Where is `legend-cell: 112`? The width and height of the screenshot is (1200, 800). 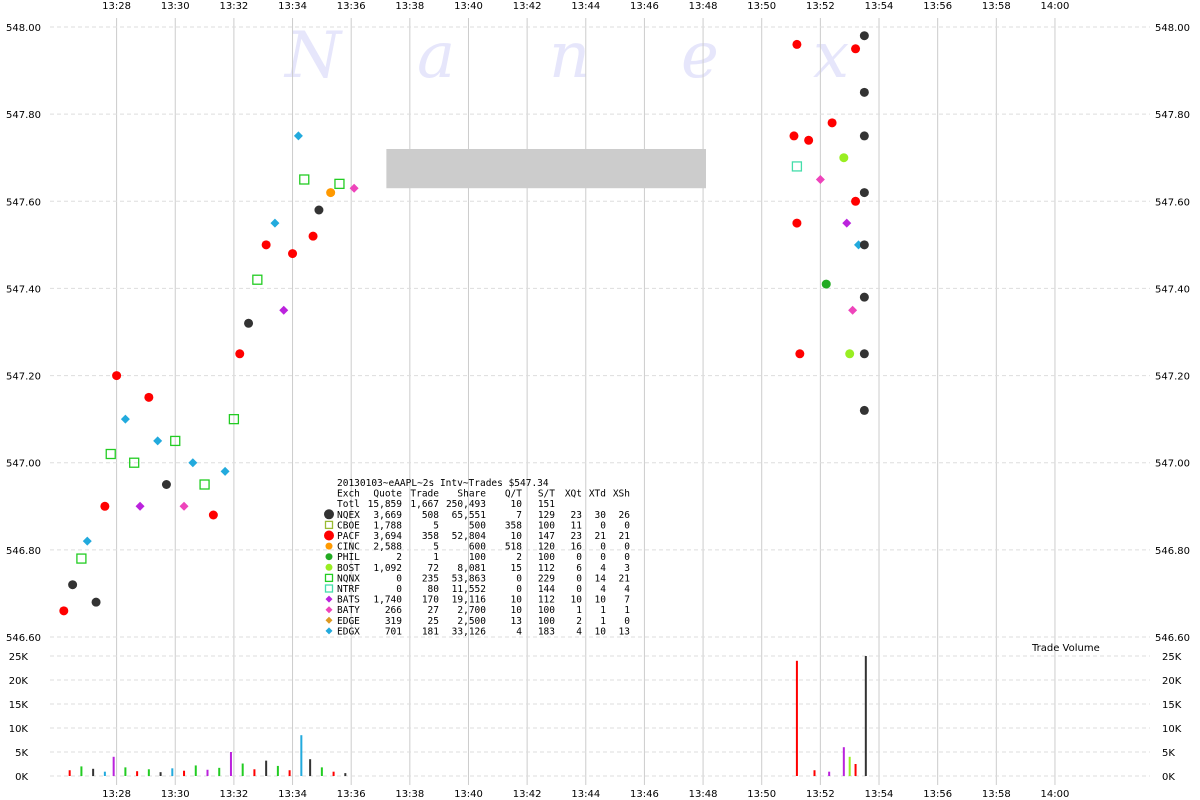 legend-cell: 112 is located at coordinates (546, 600).